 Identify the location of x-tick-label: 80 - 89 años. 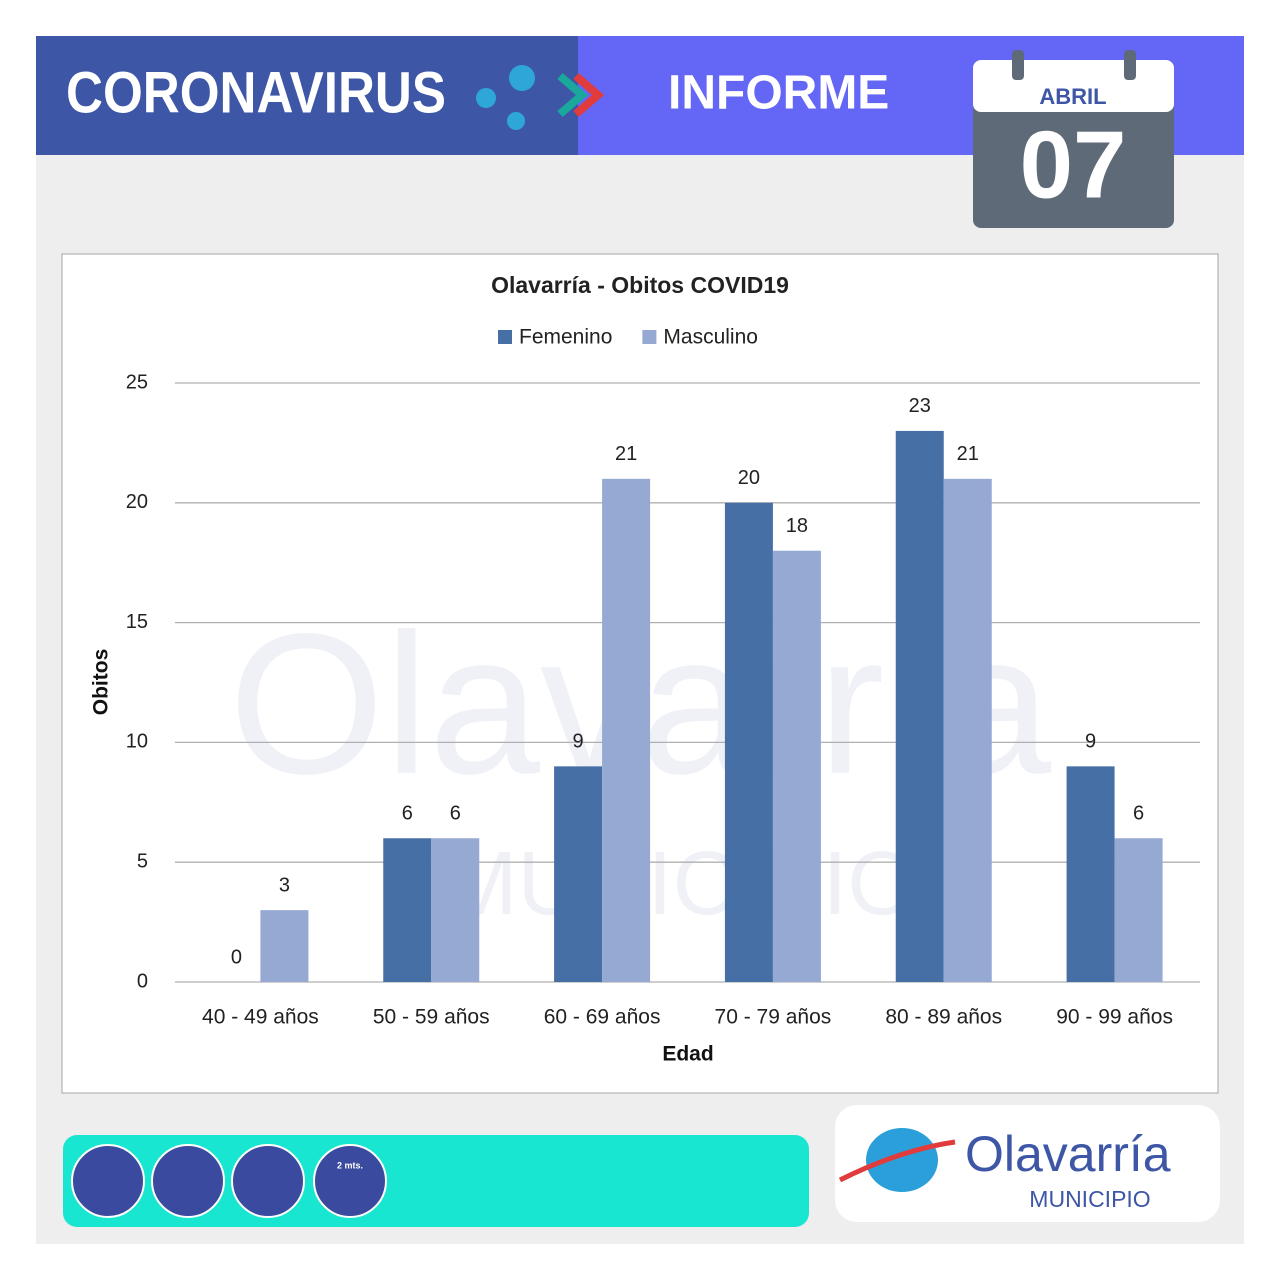
(943, 1017).